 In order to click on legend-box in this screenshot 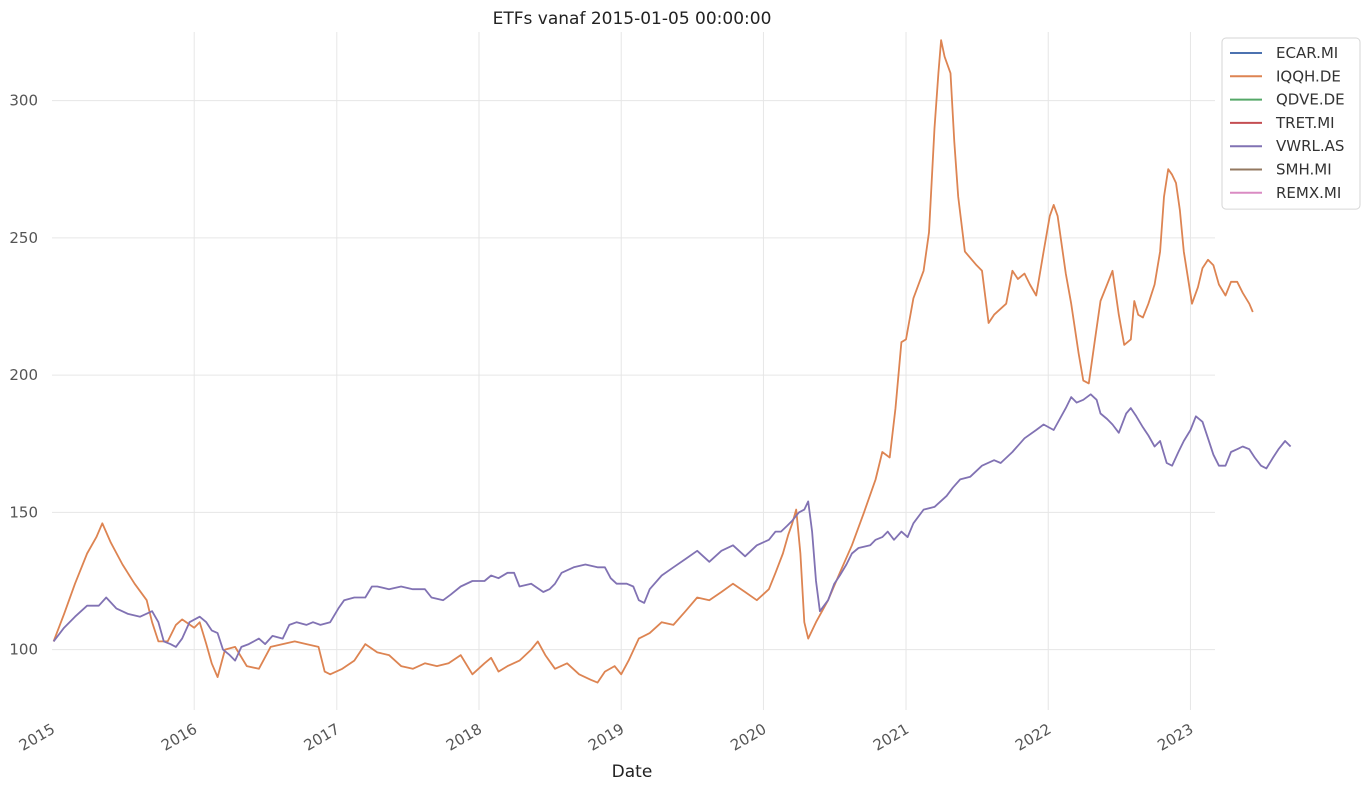, I will do `click(1291, 123)`.